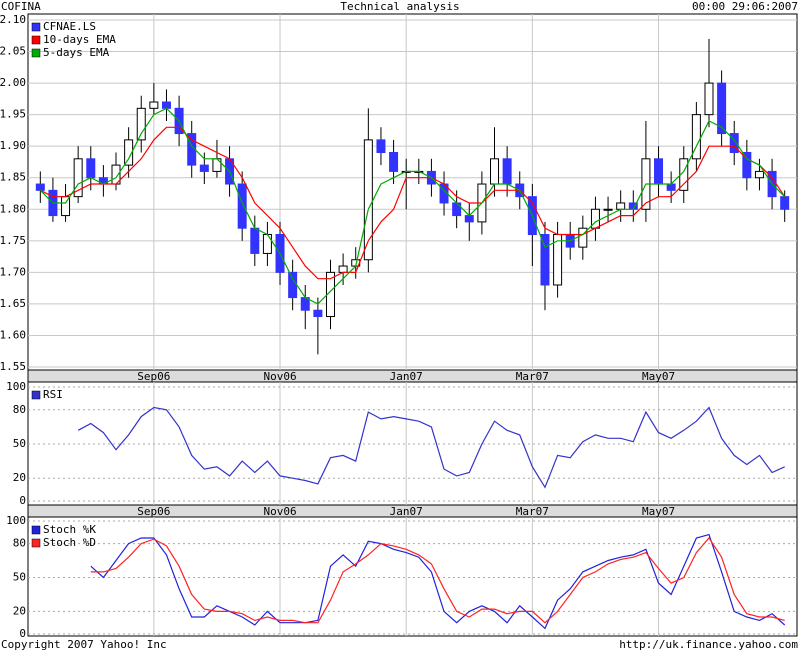 The width and height of the screenshot is (800, 651). Describe the element at coordinates (13, 334) in the screenshot. I see `y-tick-label: 1.60` at that location.